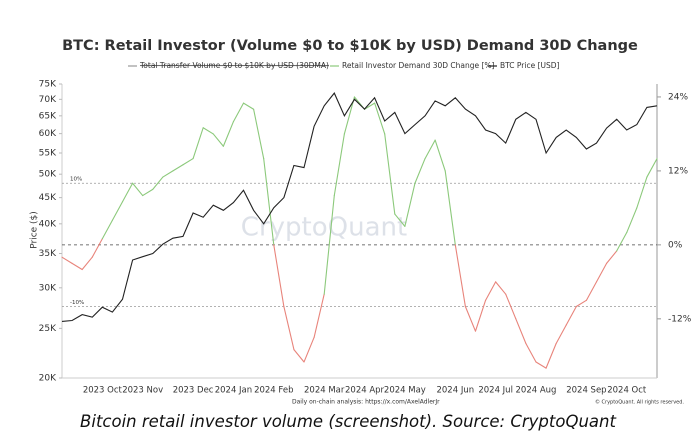 Image resolution: width=696 pixels, height=447 pixels. Describe the element at coordinates (142, 391) in the screenshot. I see `x-tick-label: 2023 Nov` at that location.